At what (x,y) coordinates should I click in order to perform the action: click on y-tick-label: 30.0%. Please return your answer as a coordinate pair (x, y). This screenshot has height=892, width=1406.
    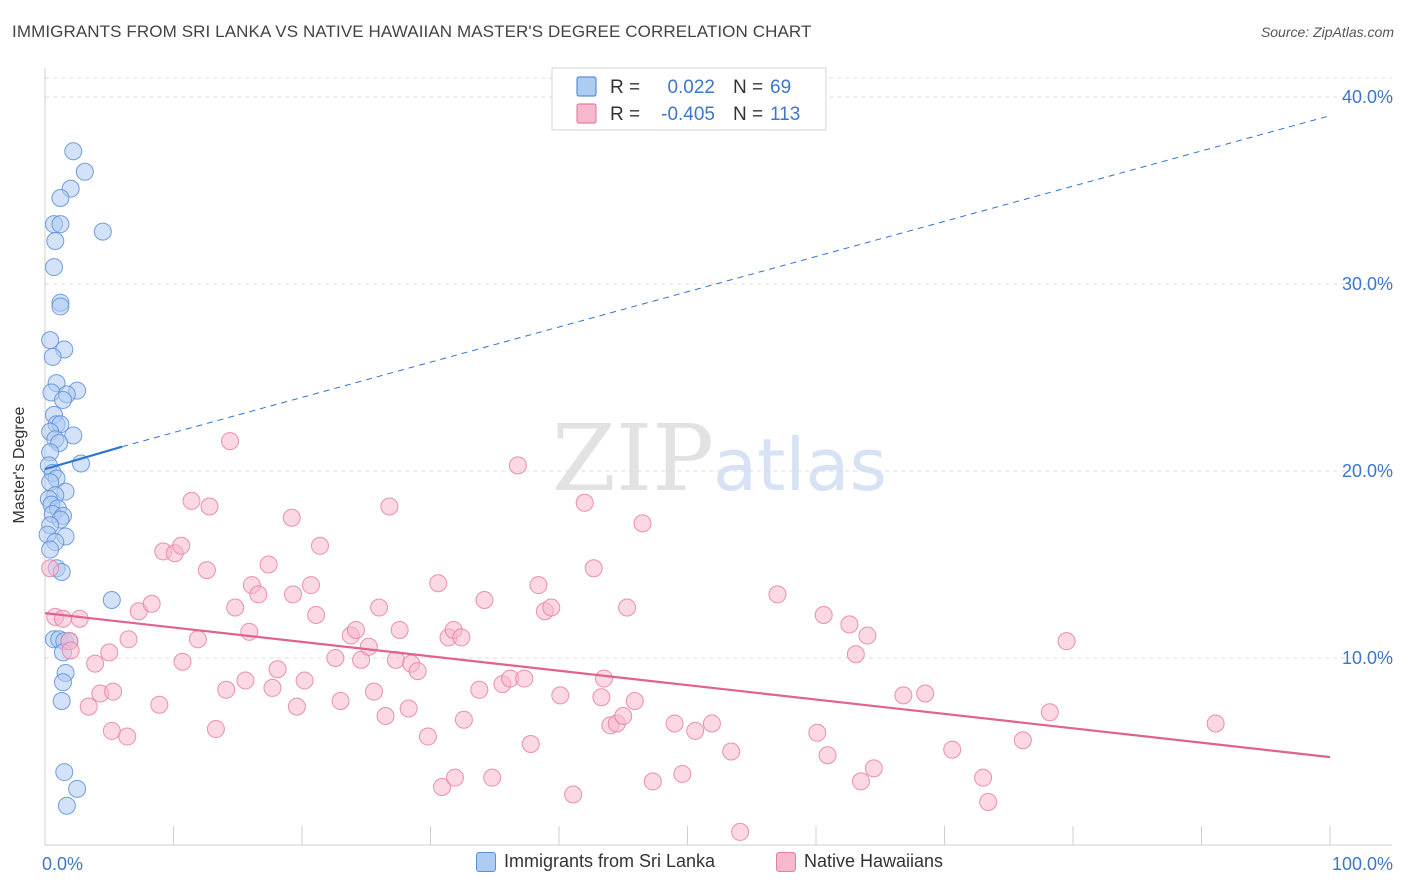
    Looking at the image, I should click on (1367, 284).